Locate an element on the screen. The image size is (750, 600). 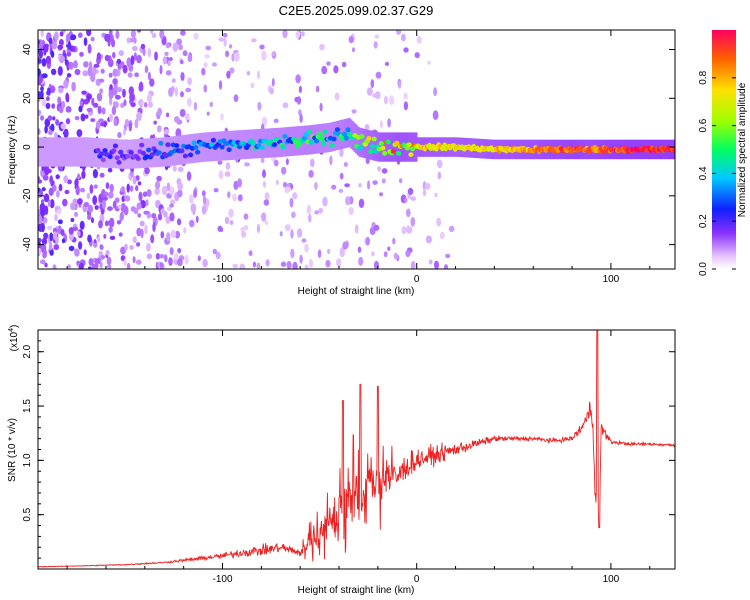
snr-xtick-label: -100 is located at coordinates (222, 579).